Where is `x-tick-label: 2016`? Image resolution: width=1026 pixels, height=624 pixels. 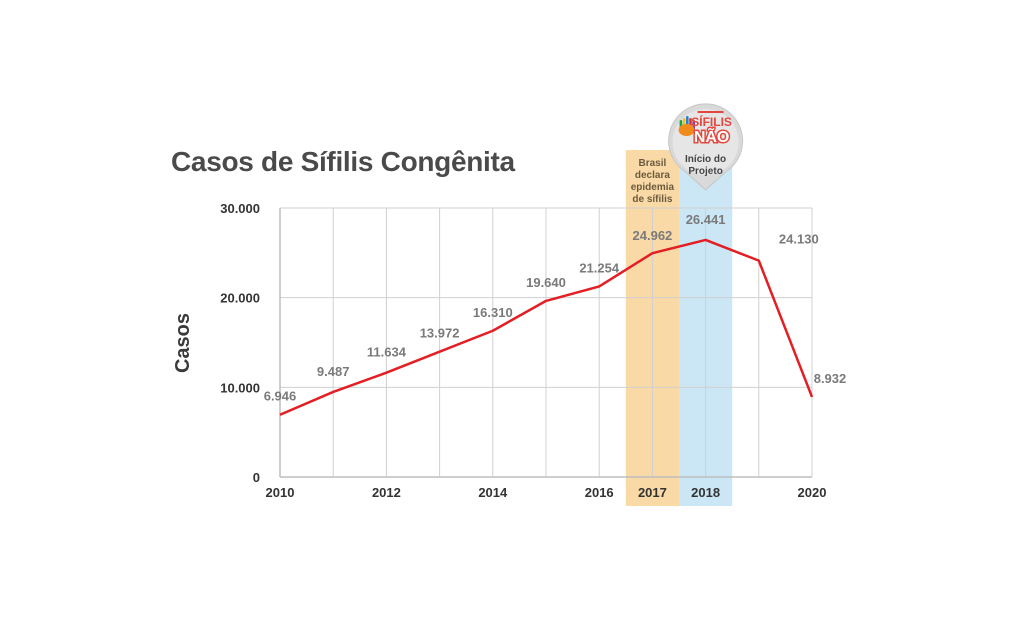 x-tick-label: 2016 is located at coordinates (599, 492).